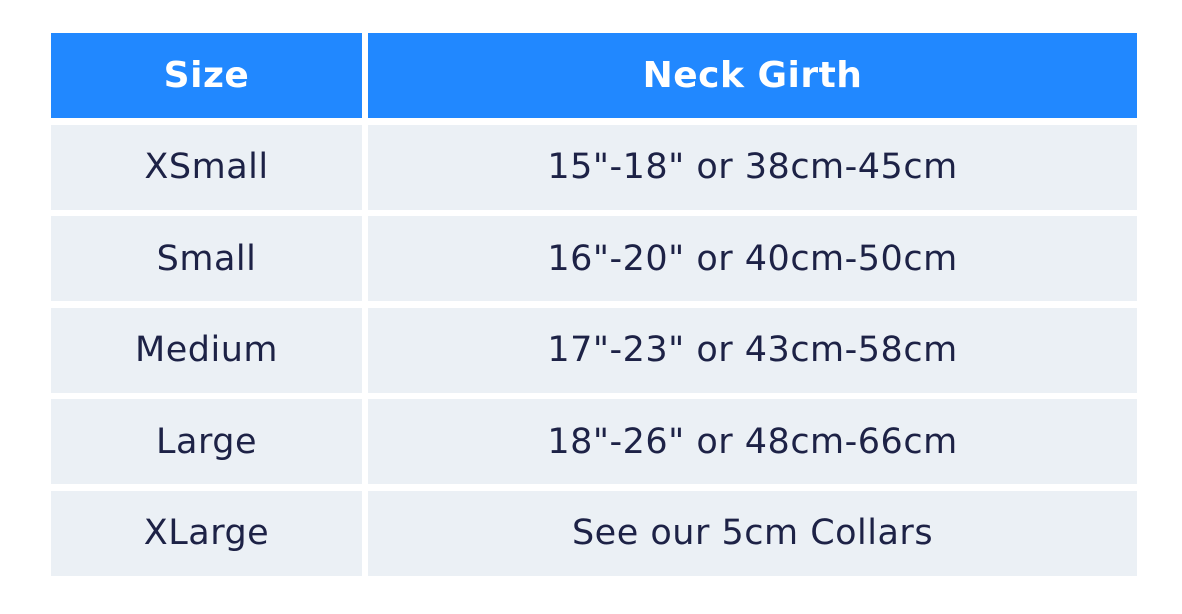  I want to click on cell-size: Large, so click(206, 442).